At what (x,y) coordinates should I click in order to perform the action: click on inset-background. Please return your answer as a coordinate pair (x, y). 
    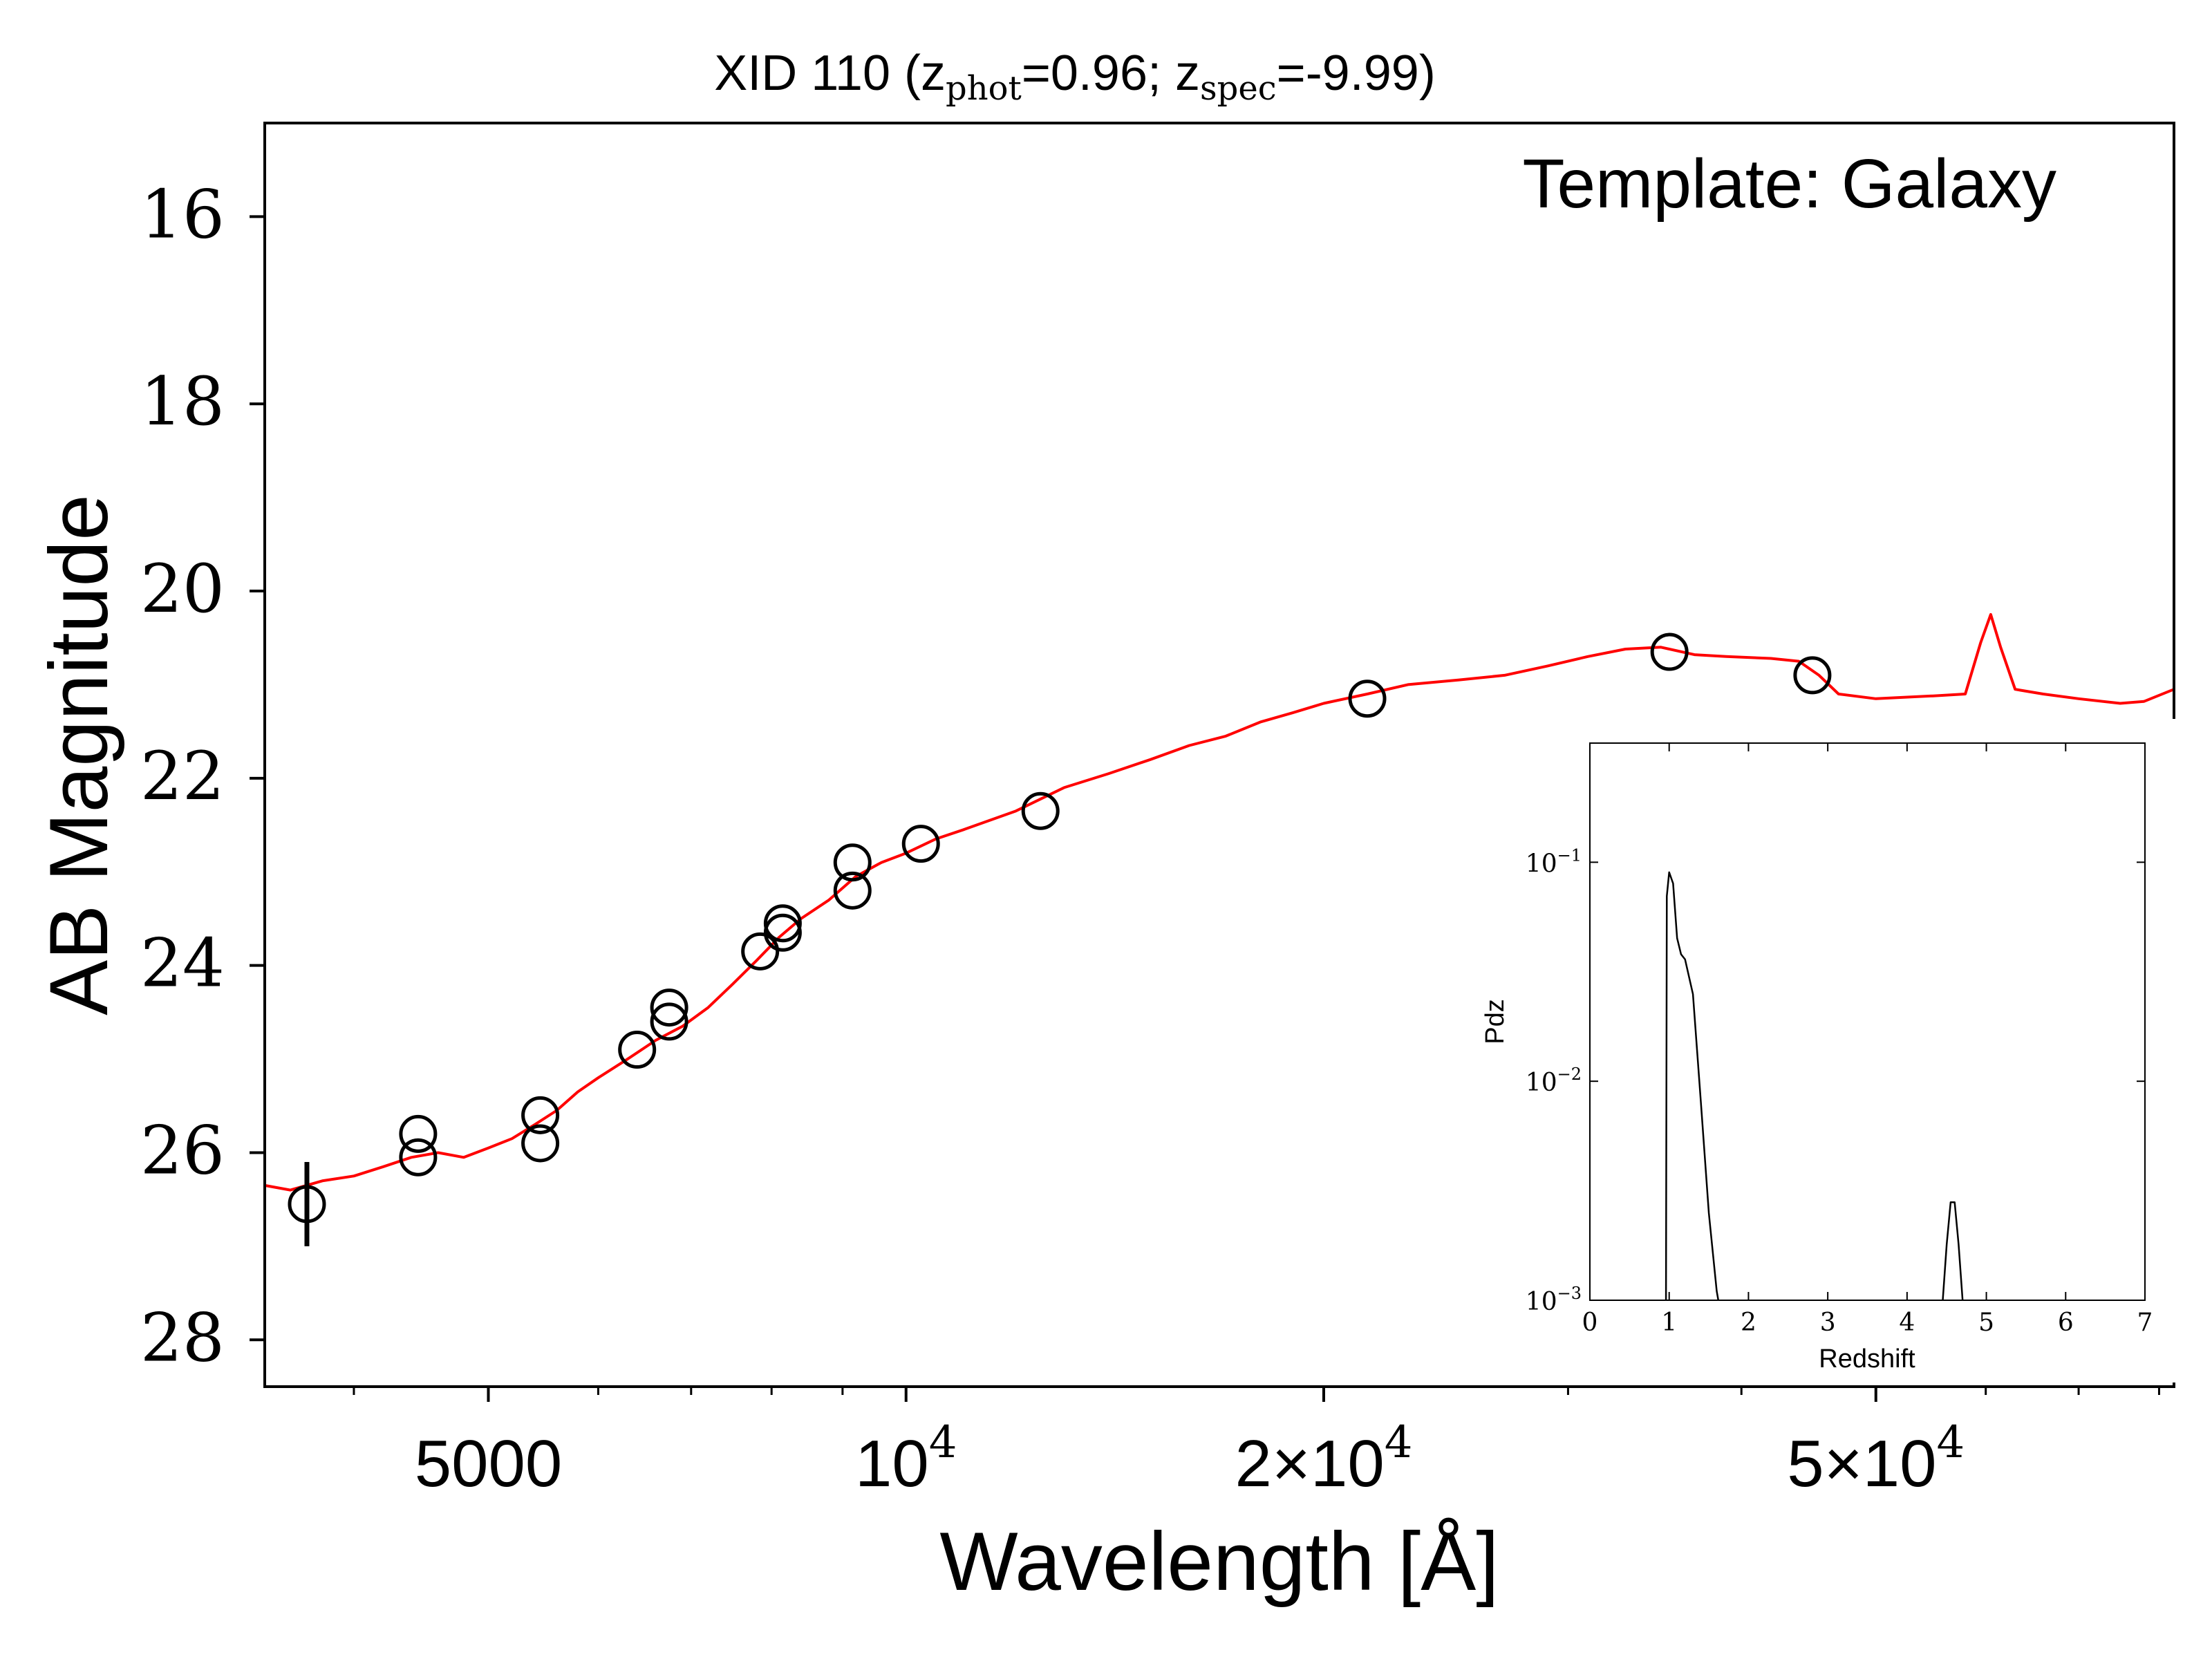
    Looking at the image, I should click on (1825, 1050).